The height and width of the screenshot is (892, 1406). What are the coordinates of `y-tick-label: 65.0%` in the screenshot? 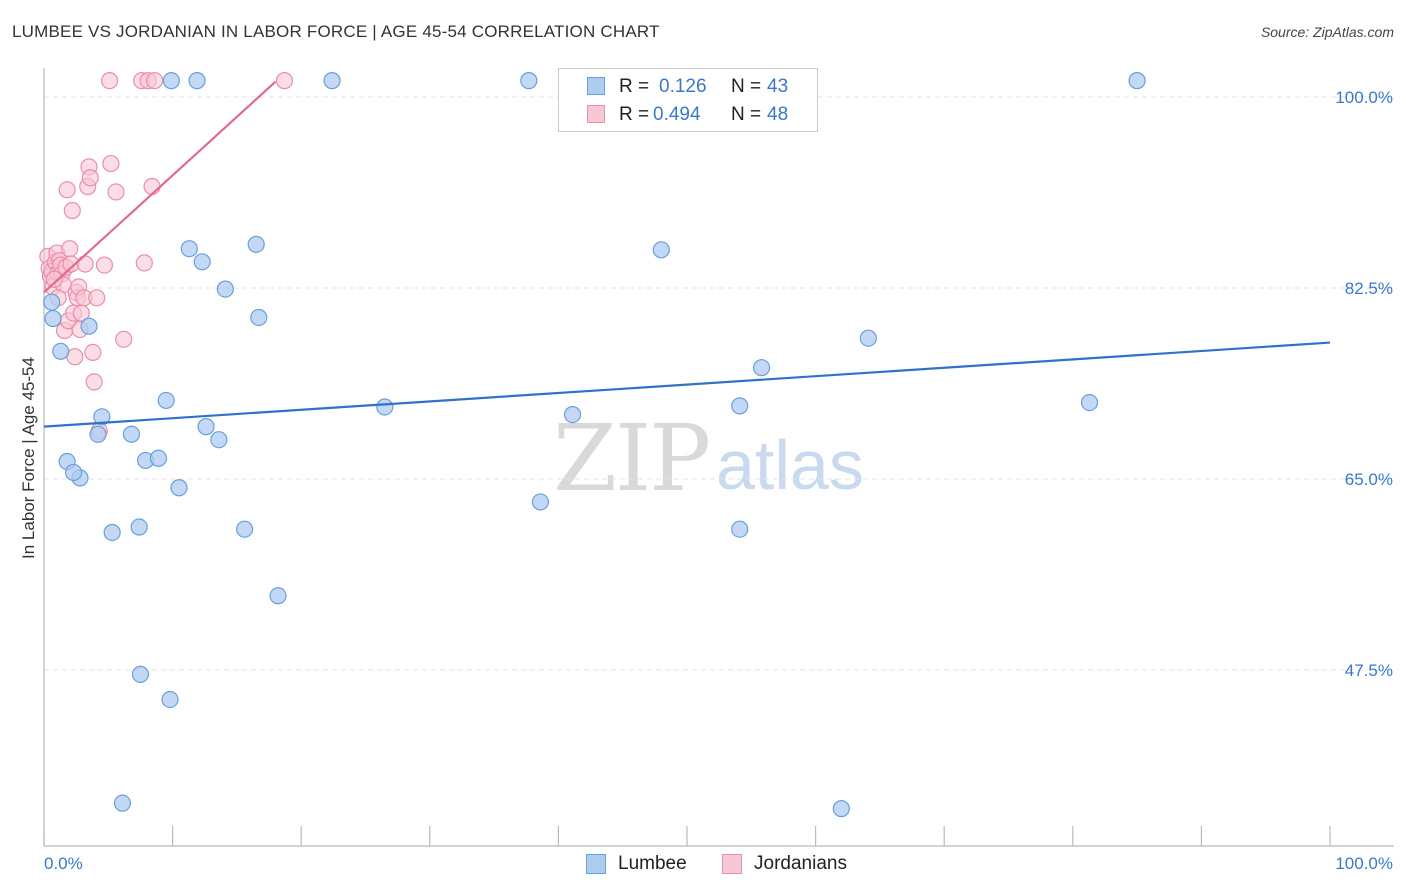 It's located at (1369, 479).